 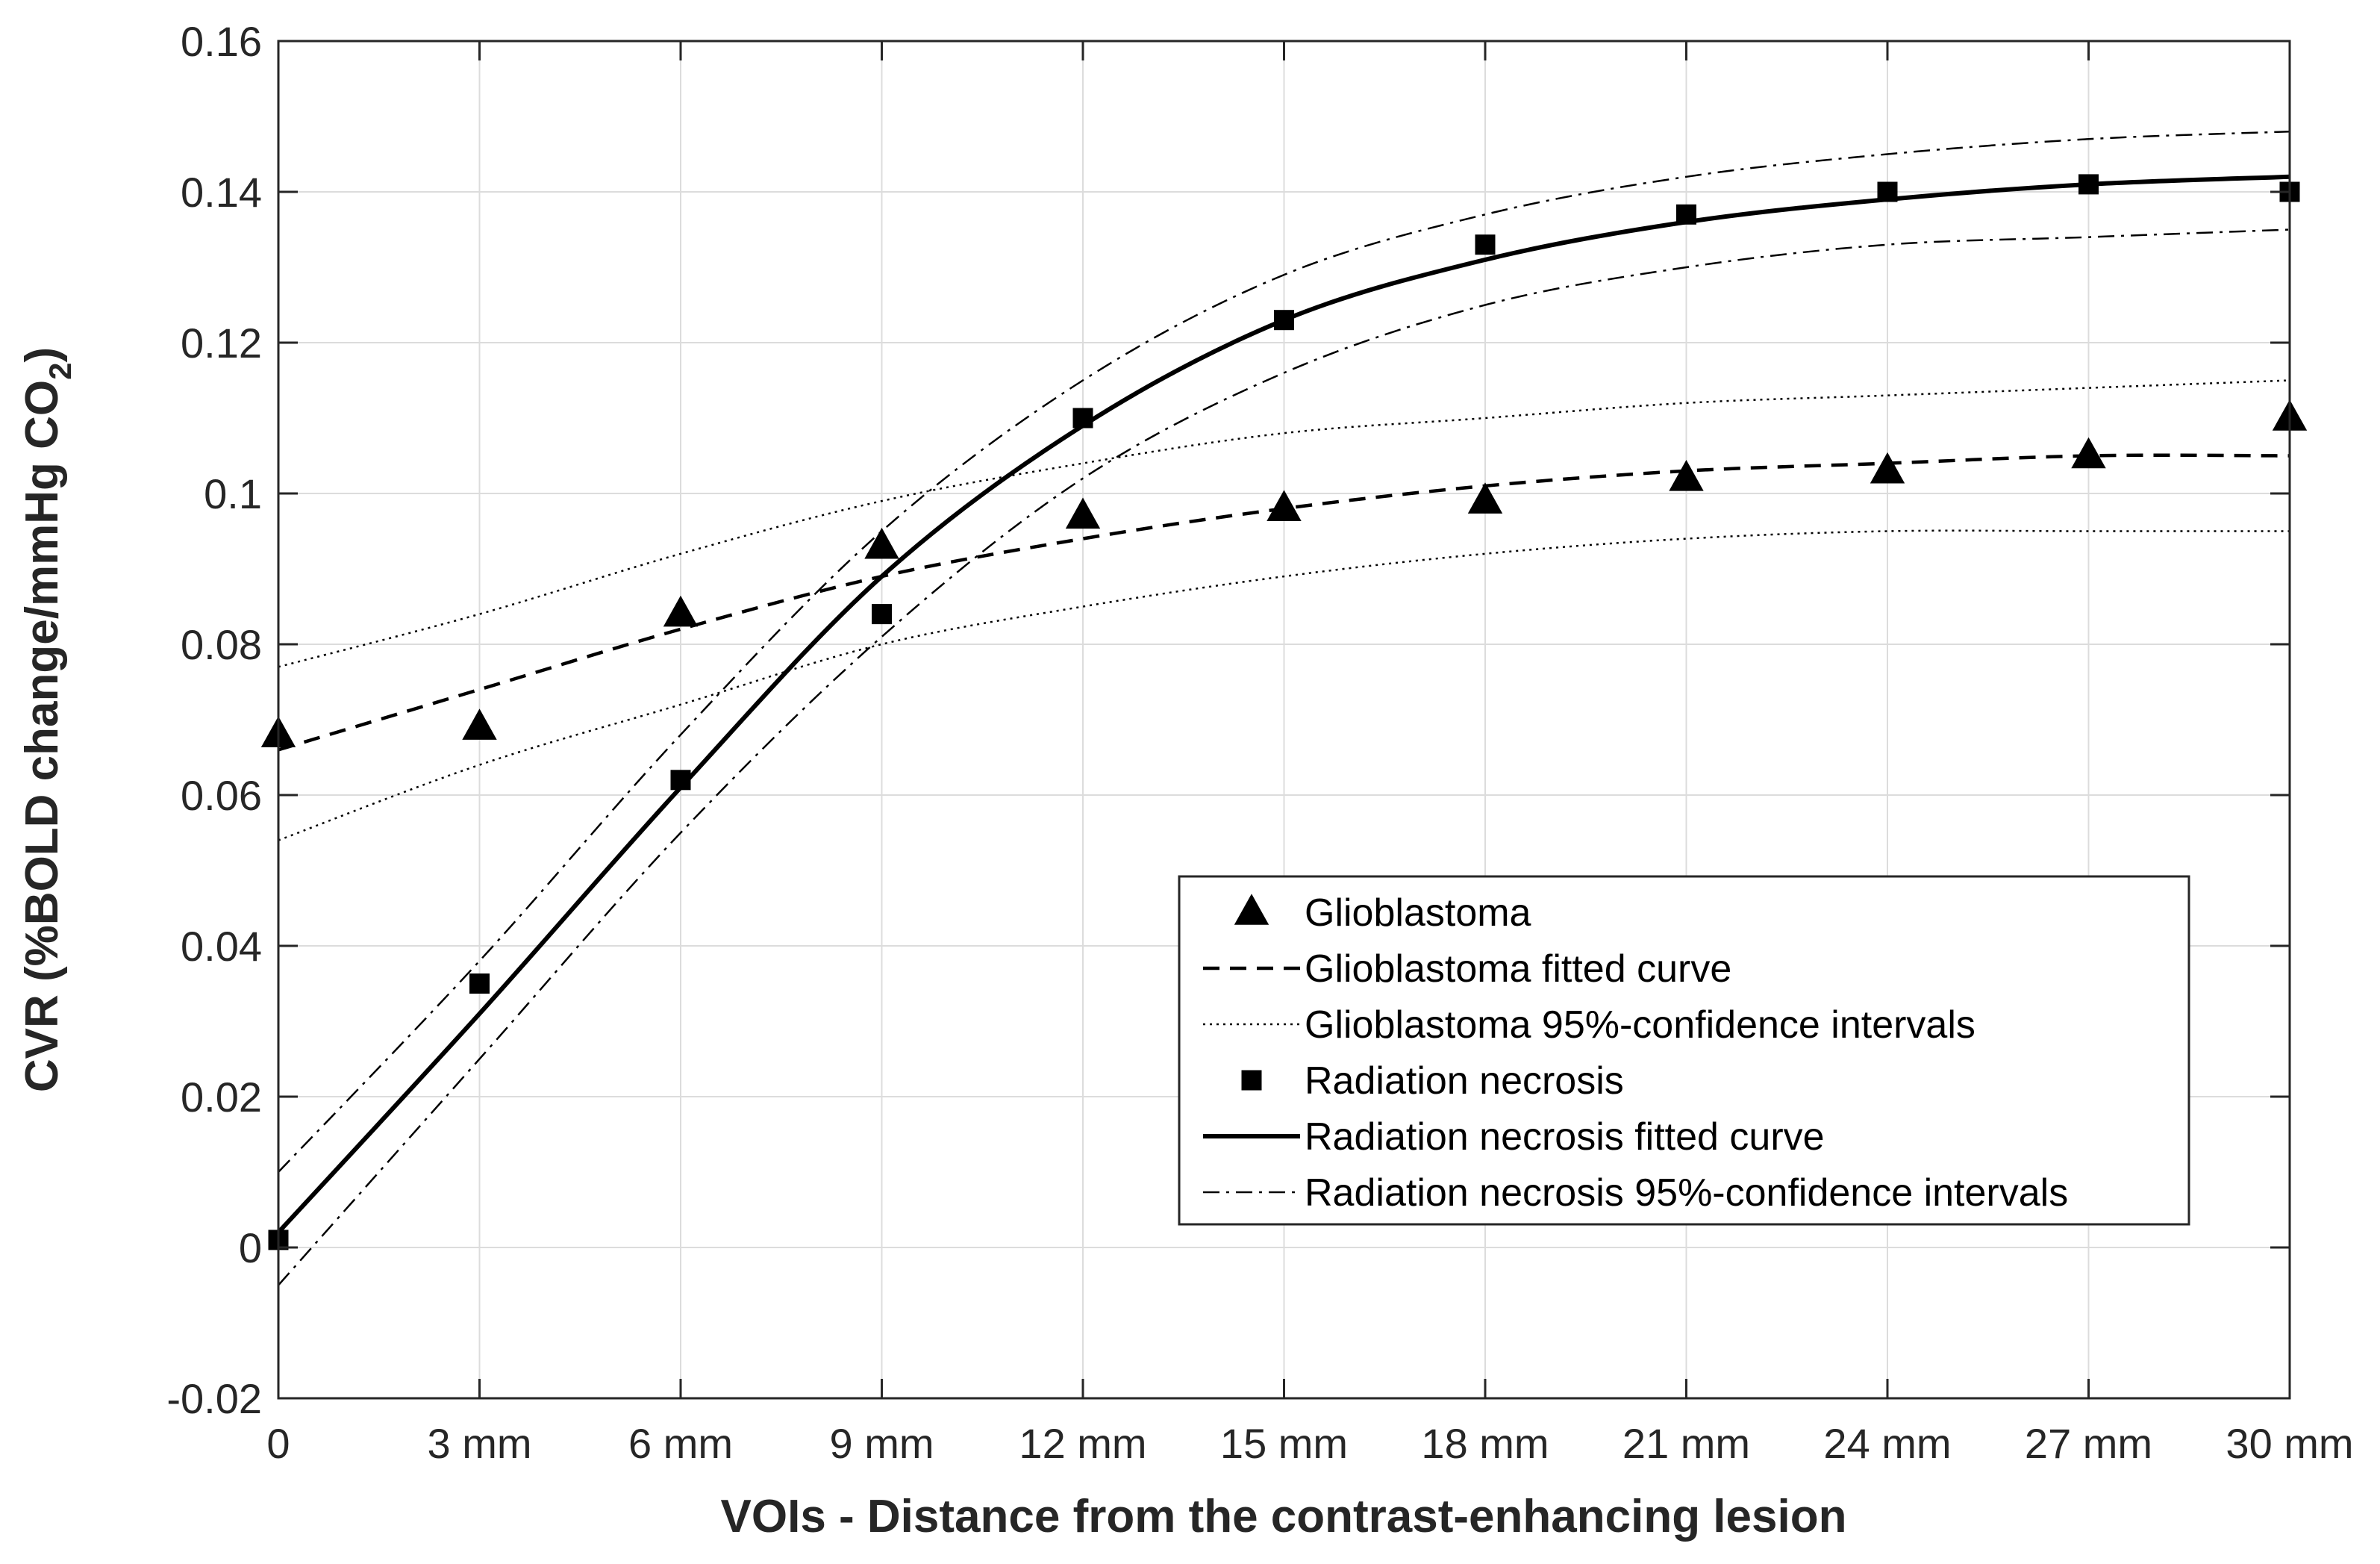 I want to click on x-tick-label: 30 mm, so click(x=2289, y=1443).